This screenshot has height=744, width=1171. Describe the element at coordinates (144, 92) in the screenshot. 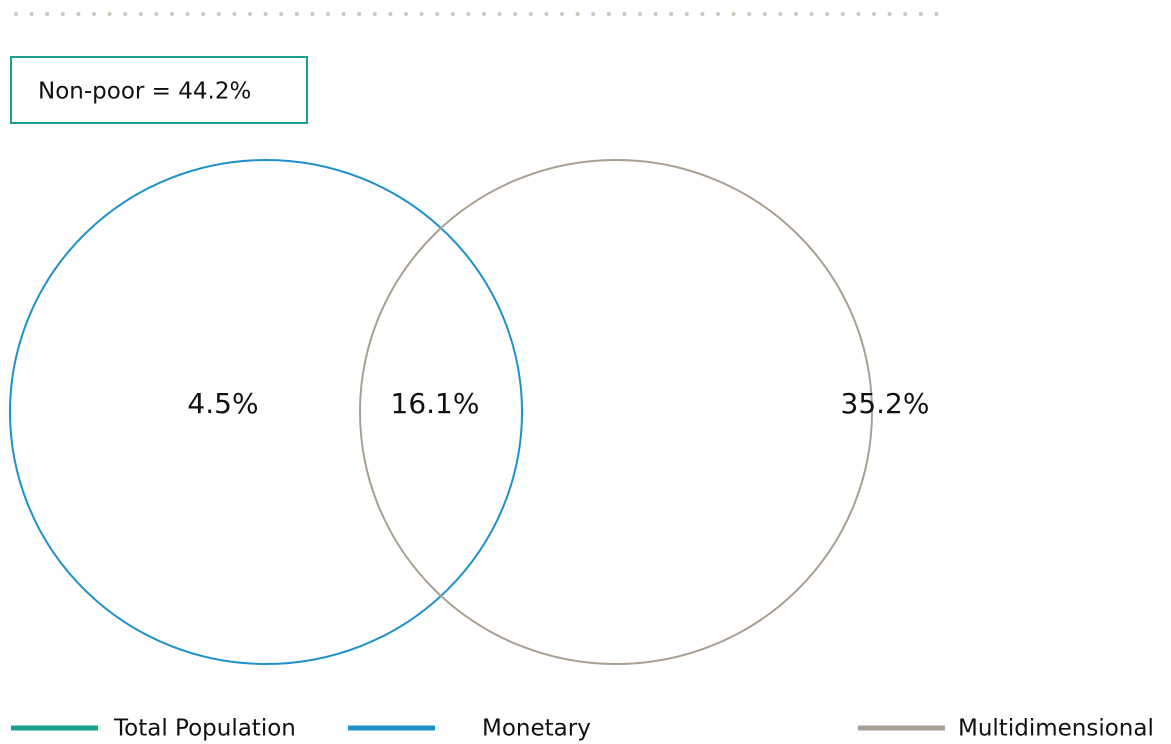

I see `non-poor-label: Non-poor = 44.2%` at that location.